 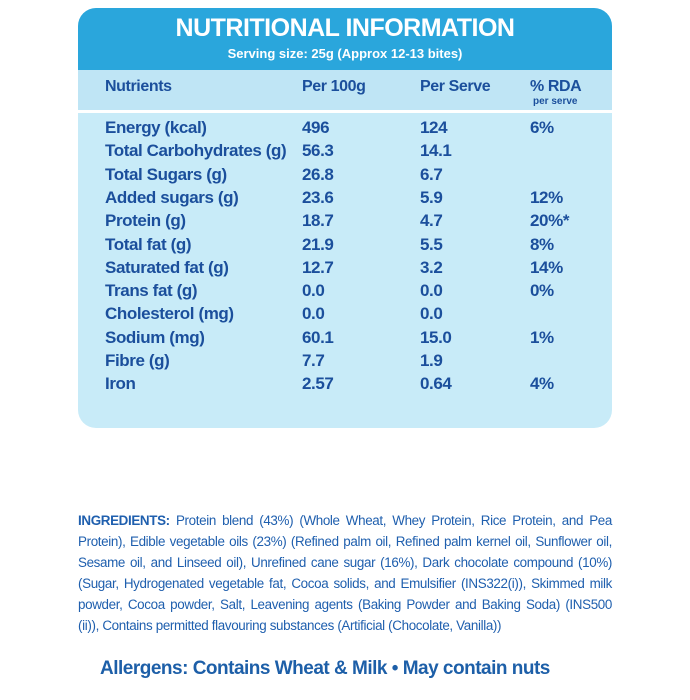 What do you see at coordinates (546, 267) in the screenshot?
I see `nutrient-value: 14%` at bounding box center [546, 267].